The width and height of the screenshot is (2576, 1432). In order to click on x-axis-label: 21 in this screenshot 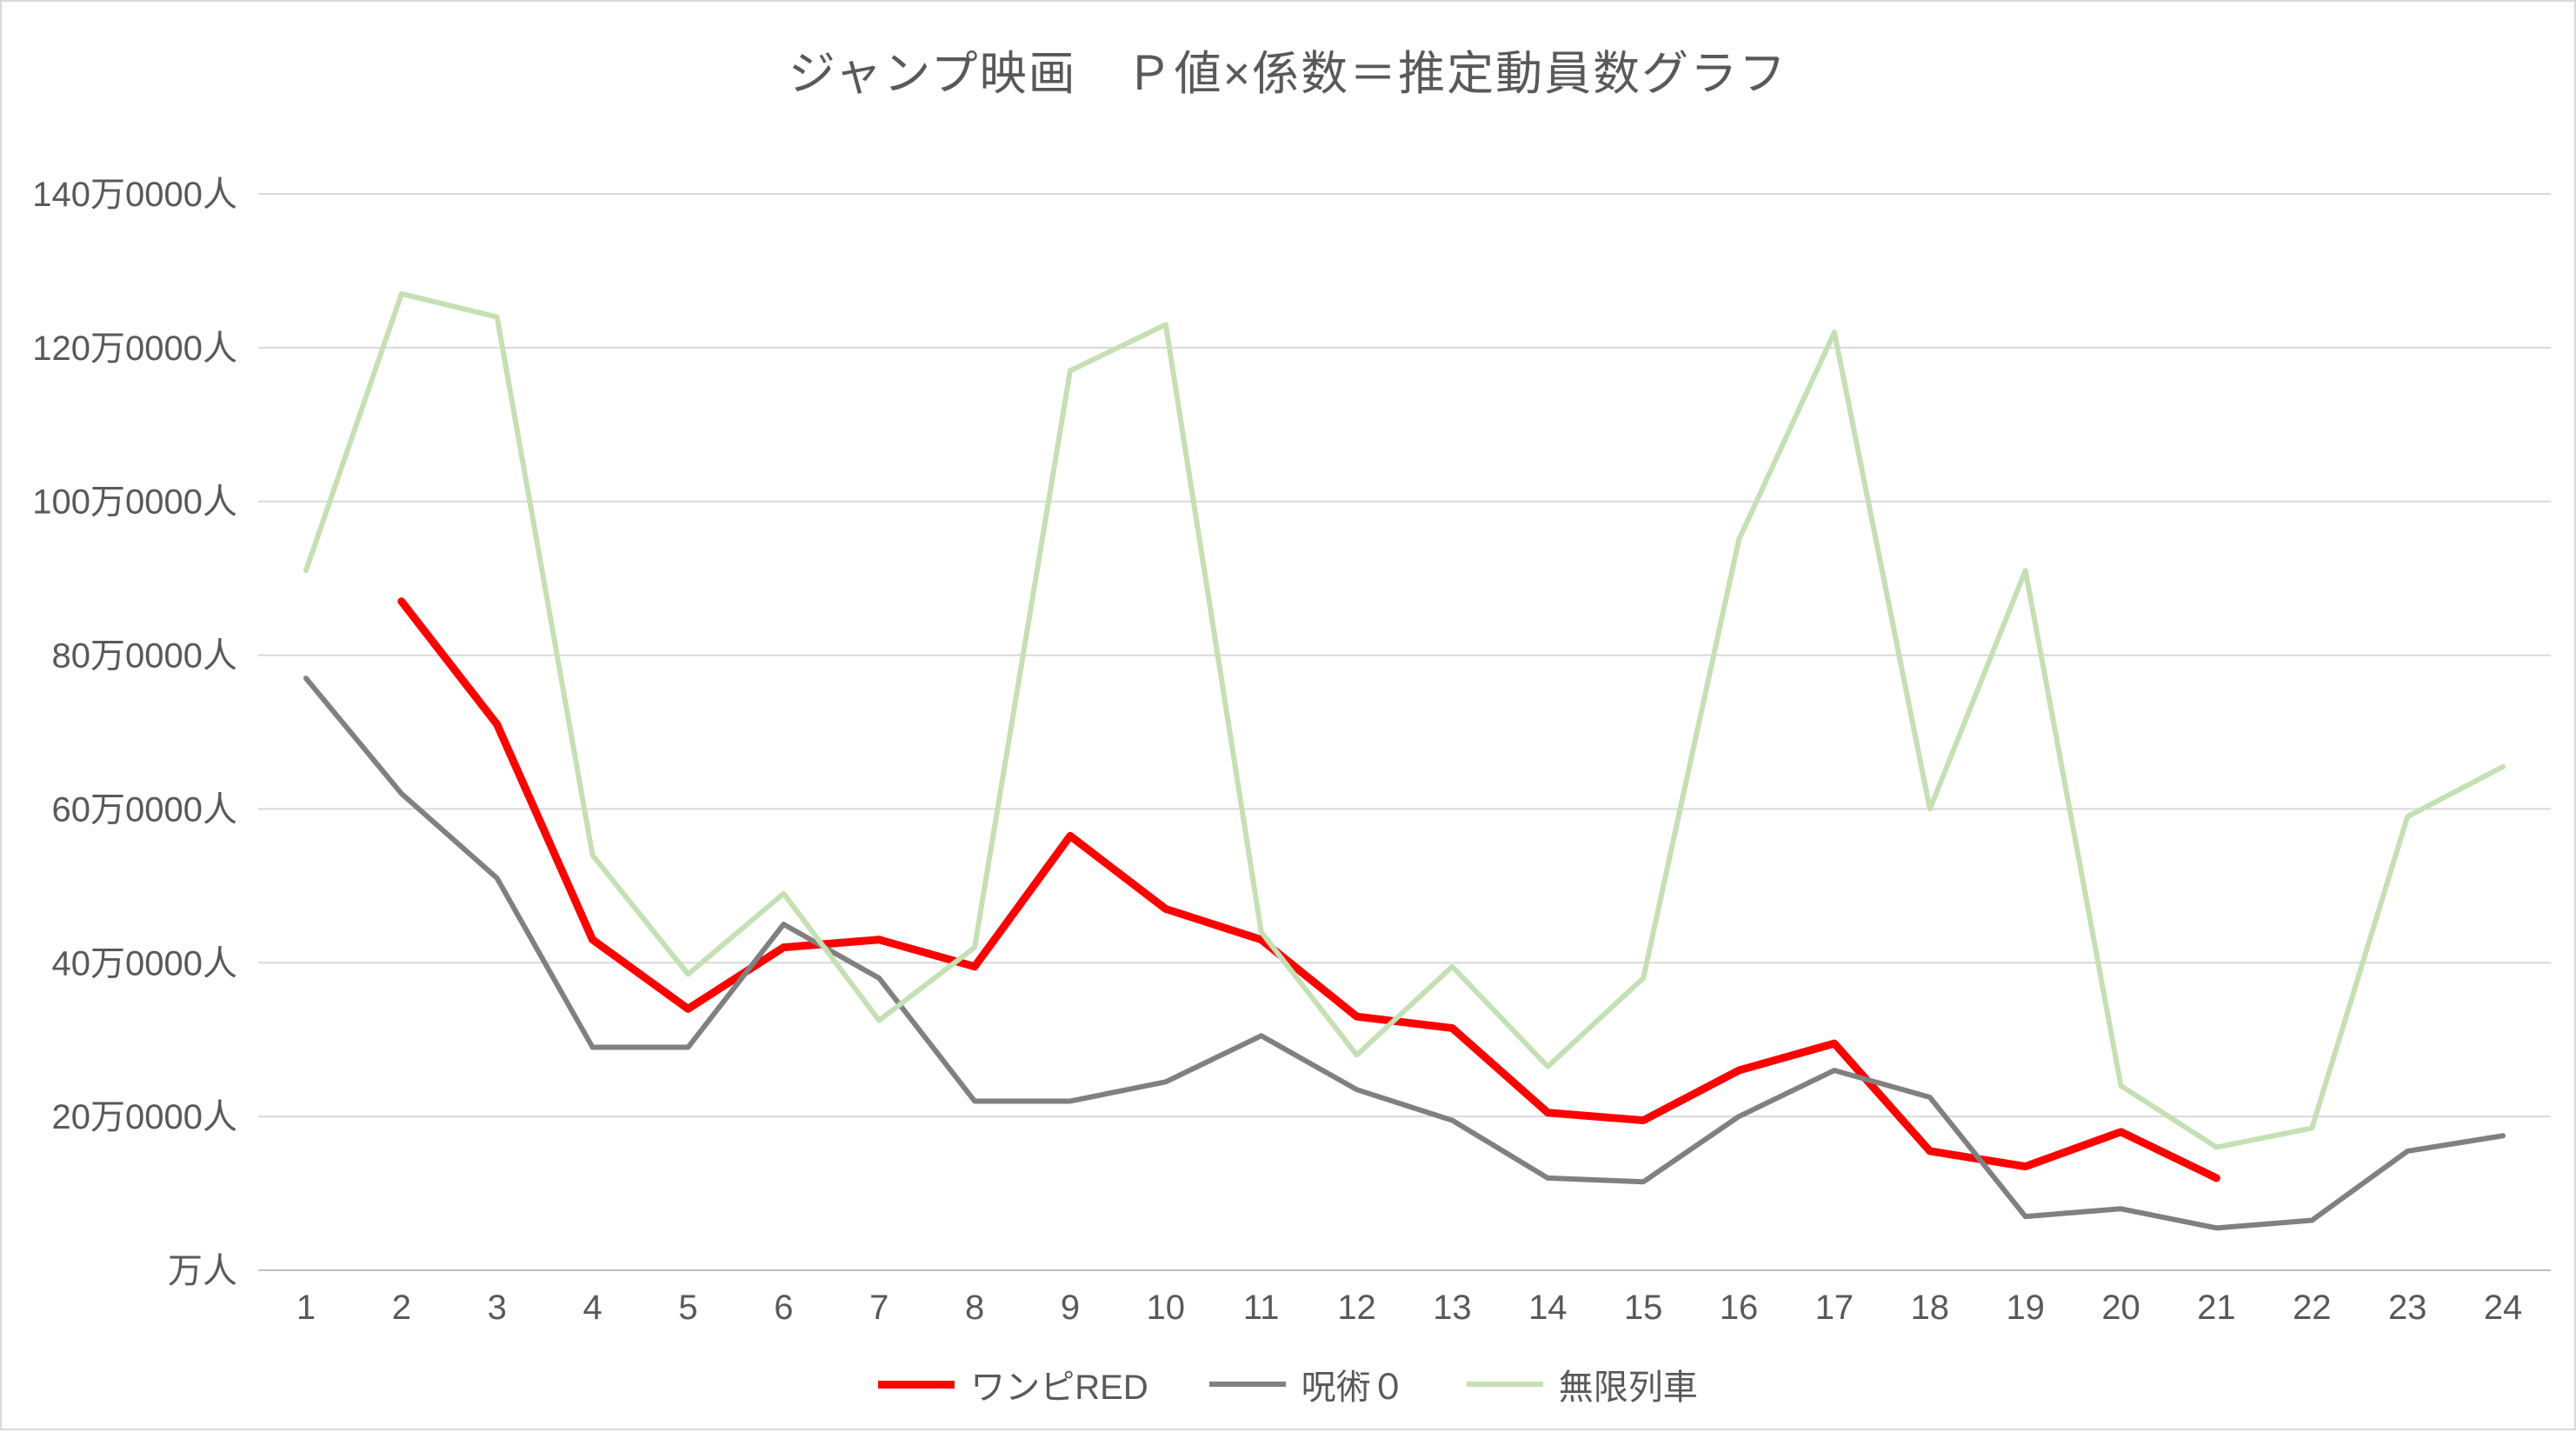, I will do `click(2216, 1308)`.